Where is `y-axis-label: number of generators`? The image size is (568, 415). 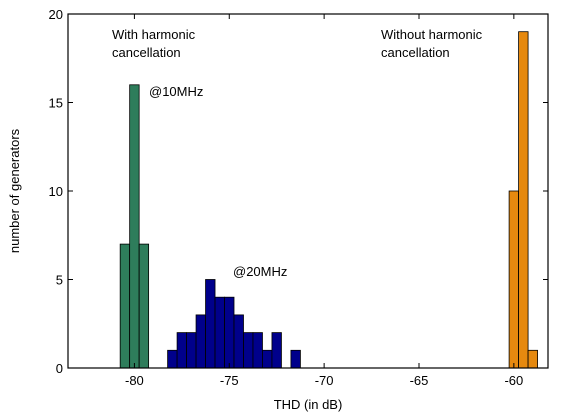
y-axis-label: number of generators is located at coordinates (14, 190).